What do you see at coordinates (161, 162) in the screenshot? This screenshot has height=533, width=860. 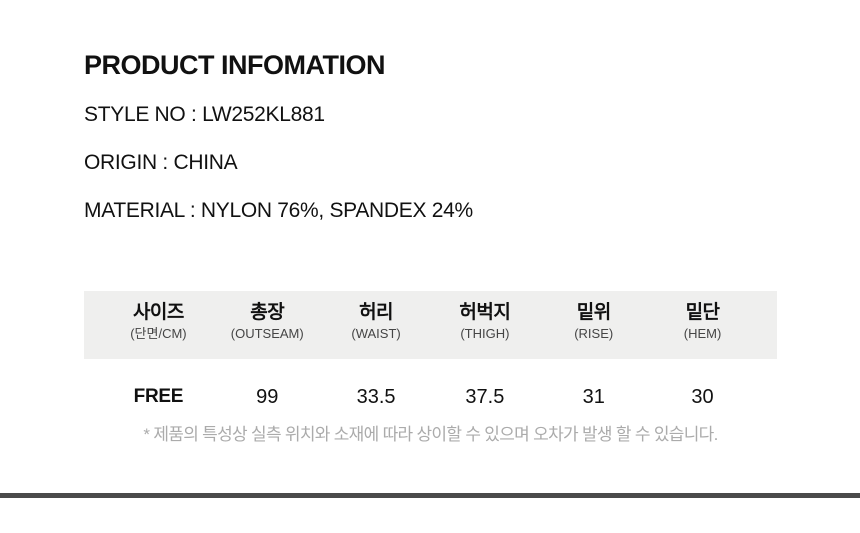 I see `origin-line: ORIGIN : CHINA` at bounding box center [161, 162].